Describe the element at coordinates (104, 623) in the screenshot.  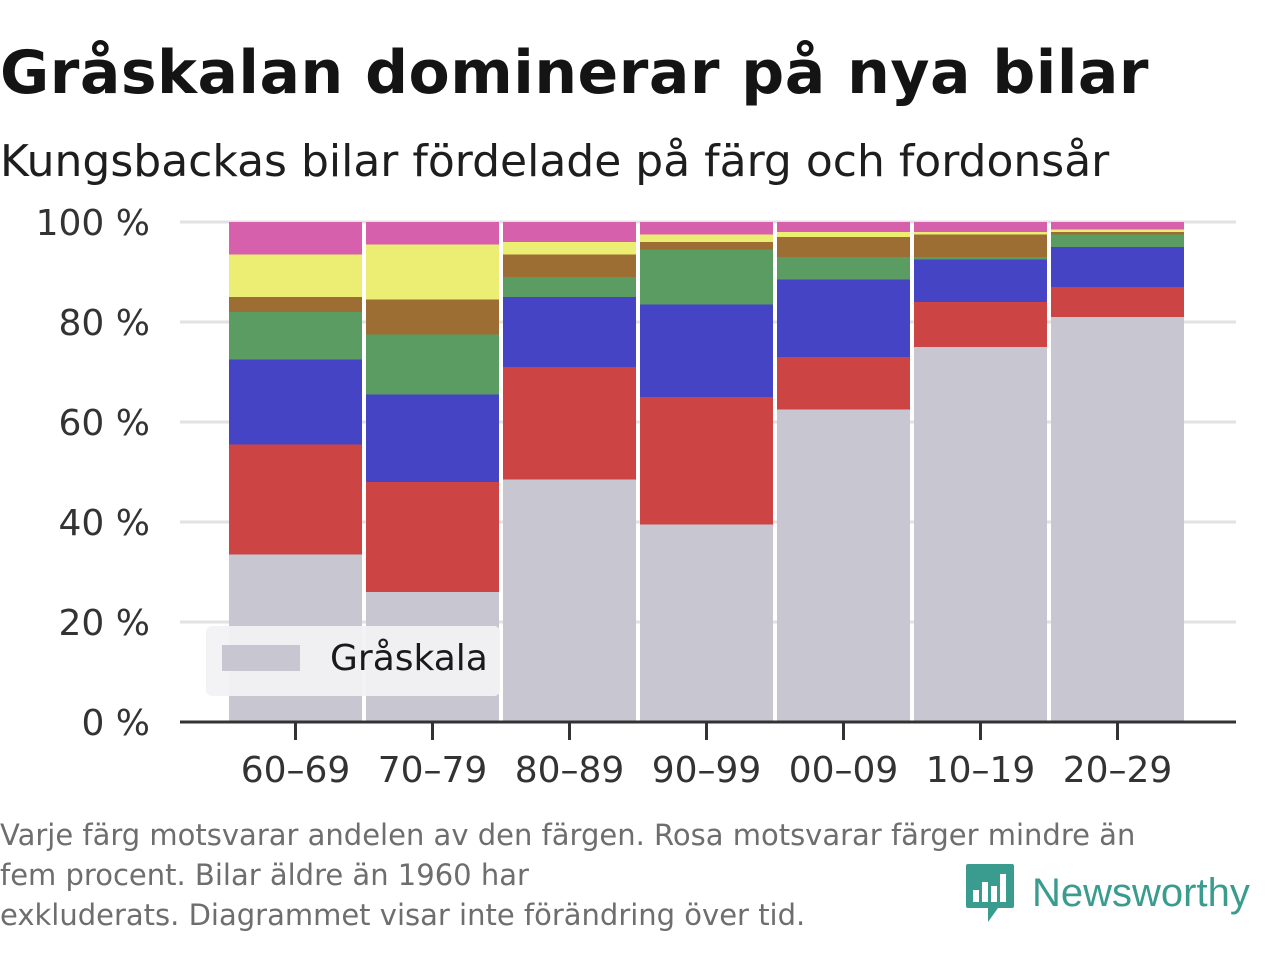
I see `y-tick-label: 20 %` at that location.